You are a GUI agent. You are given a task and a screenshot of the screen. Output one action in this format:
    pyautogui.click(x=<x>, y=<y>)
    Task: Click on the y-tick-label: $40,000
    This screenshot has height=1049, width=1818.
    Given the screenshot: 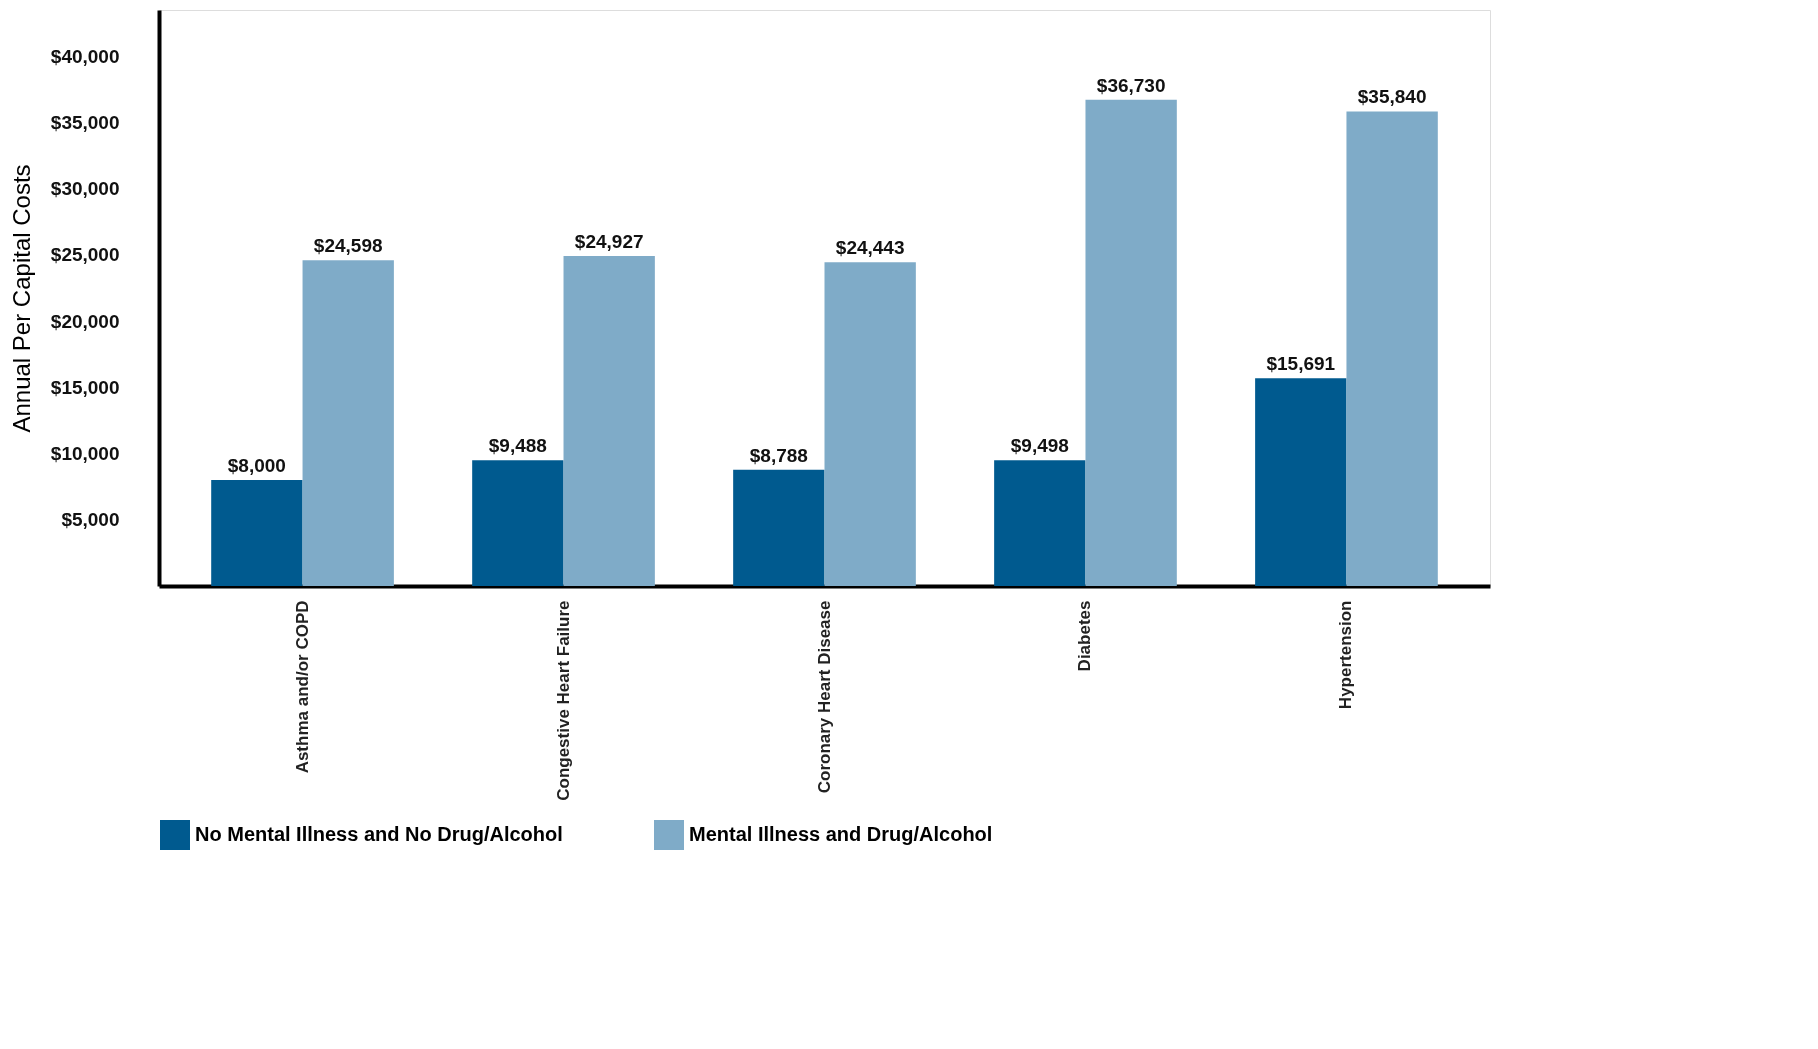 What is the action you would take?
    pyautogui.click(x=85, y=56)
    